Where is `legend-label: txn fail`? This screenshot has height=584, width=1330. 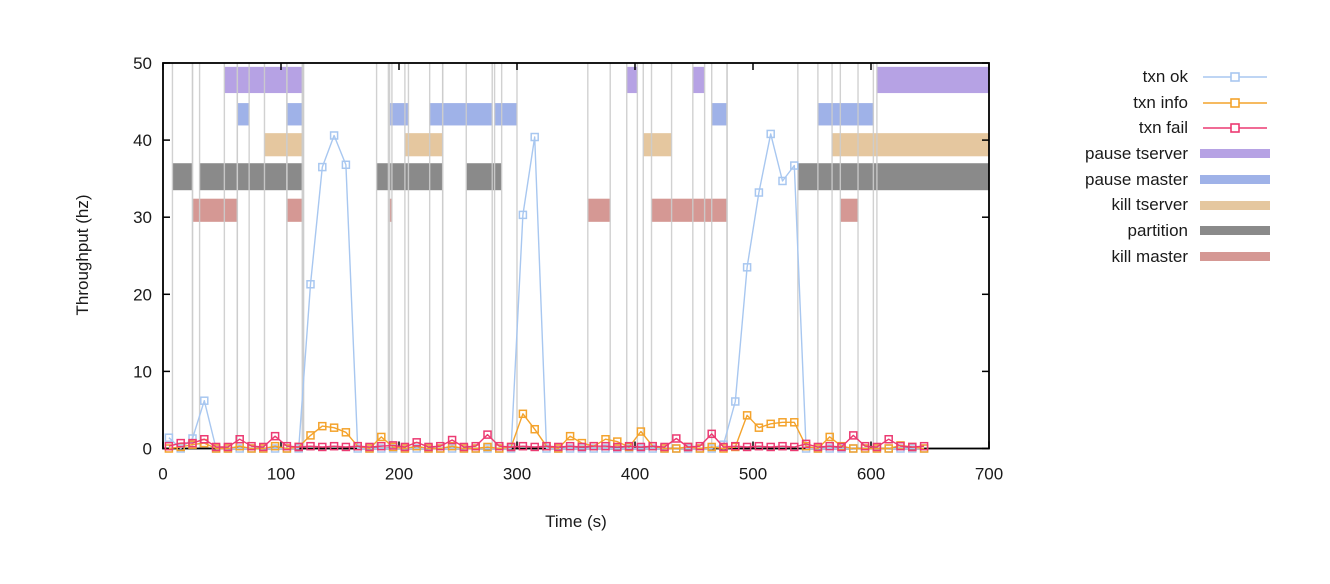 legend-label: txn fail is located at coordinates (1163, 128).